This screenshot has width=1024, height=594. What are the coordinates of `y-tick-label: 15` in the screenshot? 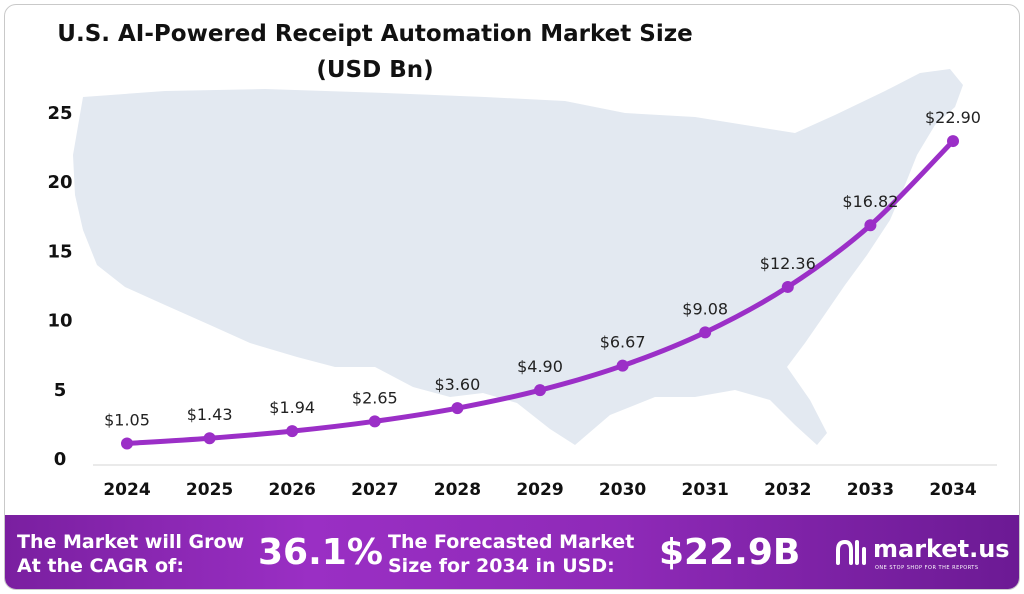 It's located at (59, 251).